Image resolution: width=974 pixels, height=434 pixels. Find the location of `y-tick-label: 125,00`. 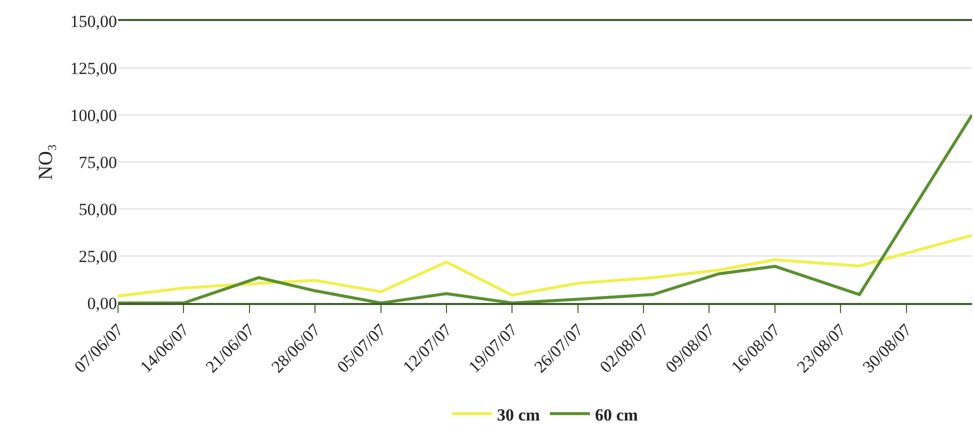

y-tick-label: 125,00 is located at coordinates (93, 68).